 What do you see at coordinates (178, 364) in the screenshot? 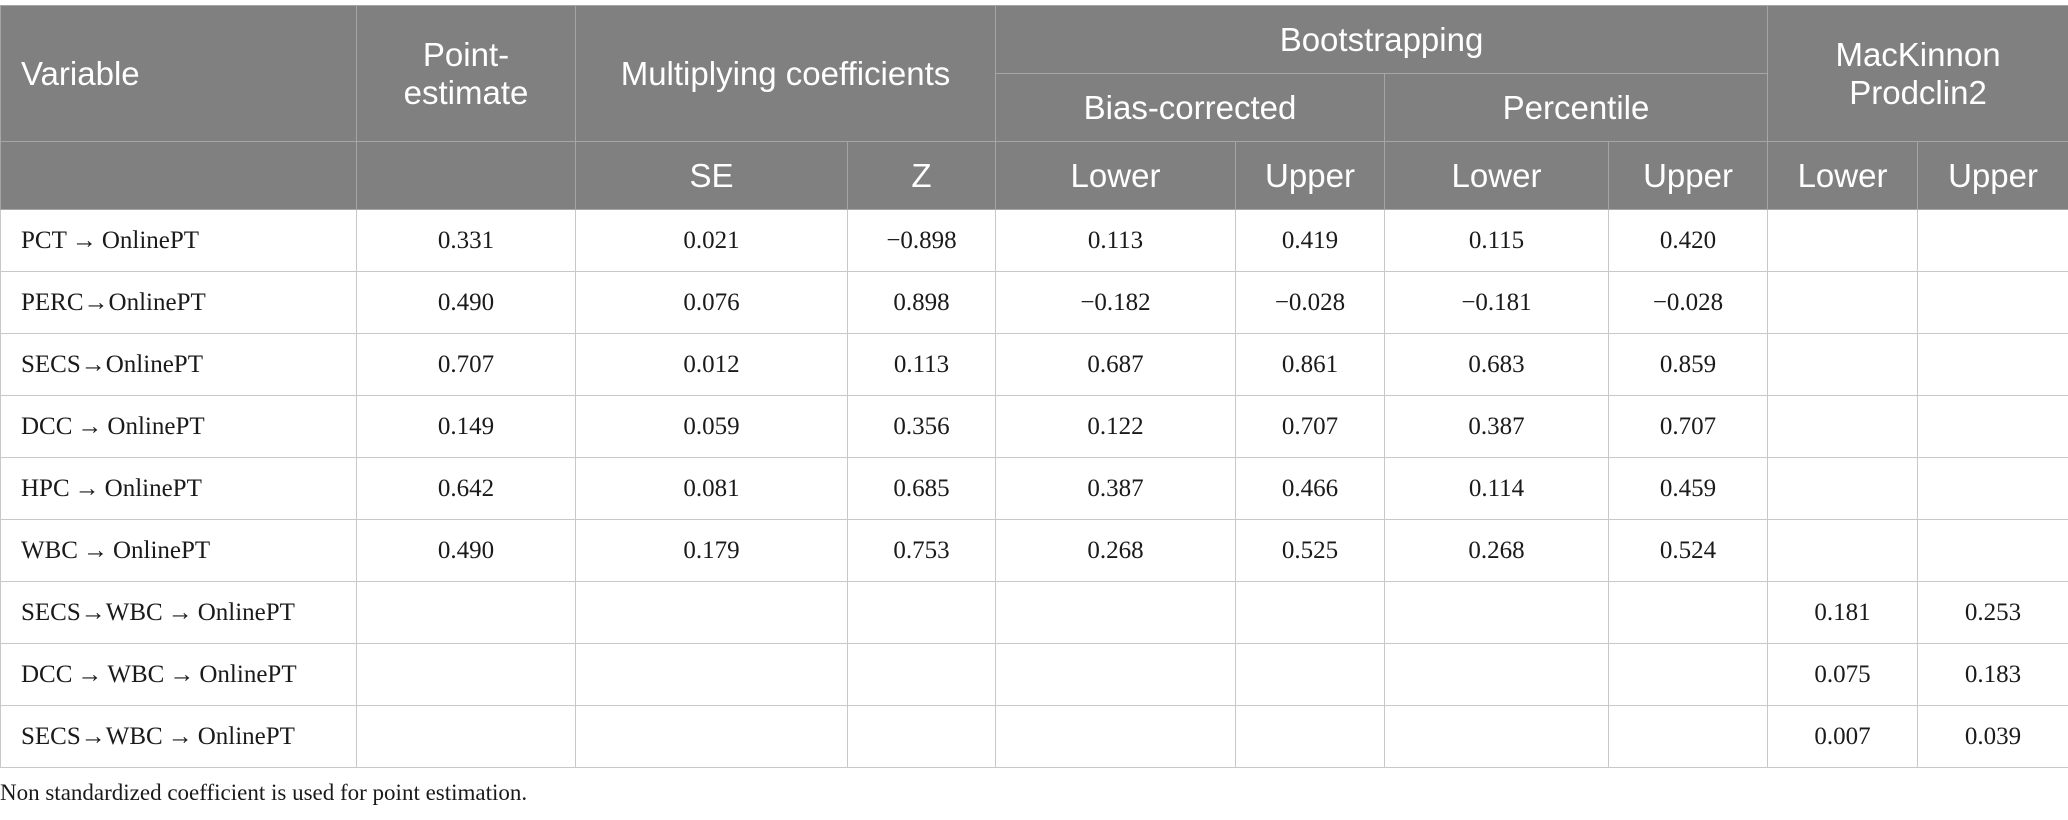
I see `cell-variable: SECS→OnlinePT` at bounding box center [178, 364].